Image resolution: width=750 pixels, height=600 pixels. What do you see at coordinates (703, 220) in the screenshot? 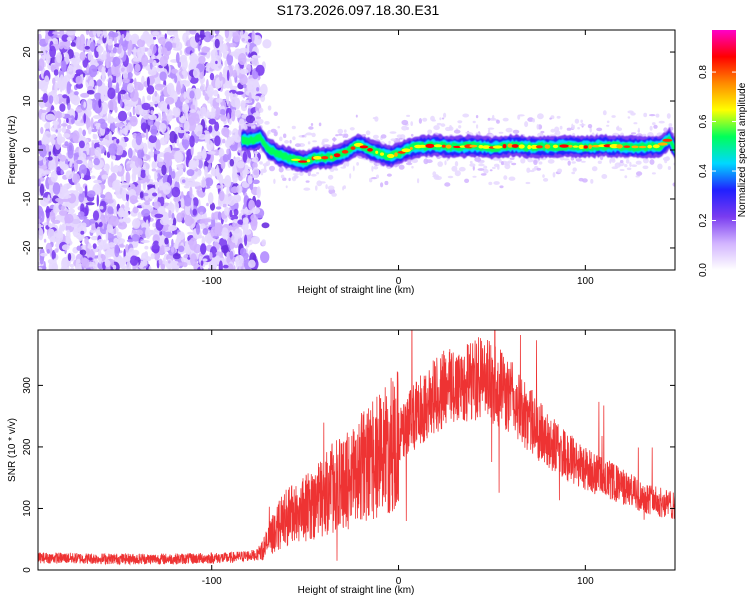
I see `colorbar-tick-label: 0.2` at bounding box center [703, 220].